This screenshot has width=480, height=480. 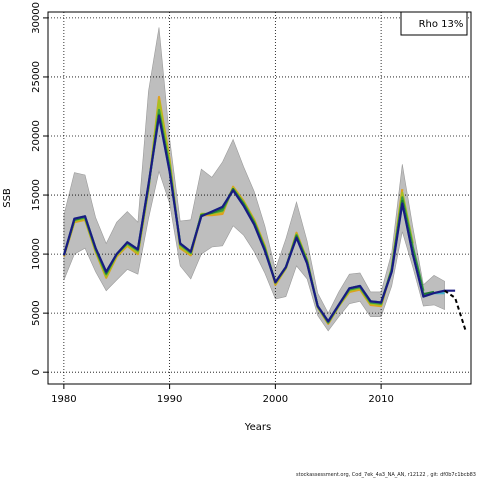 I want to click on x-tick-label: 2000, so click(x=275, y=399).